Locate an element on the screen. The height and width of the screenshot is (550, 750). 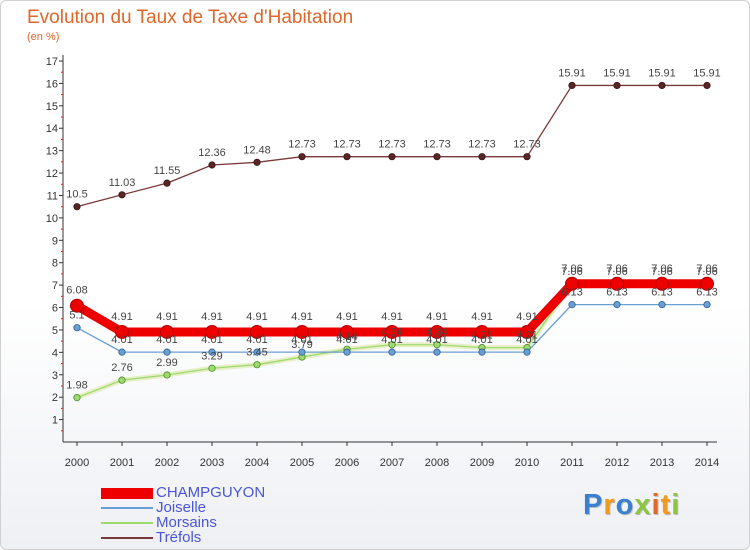
y-tick-label: 12 is located at coordinates (52, 174).